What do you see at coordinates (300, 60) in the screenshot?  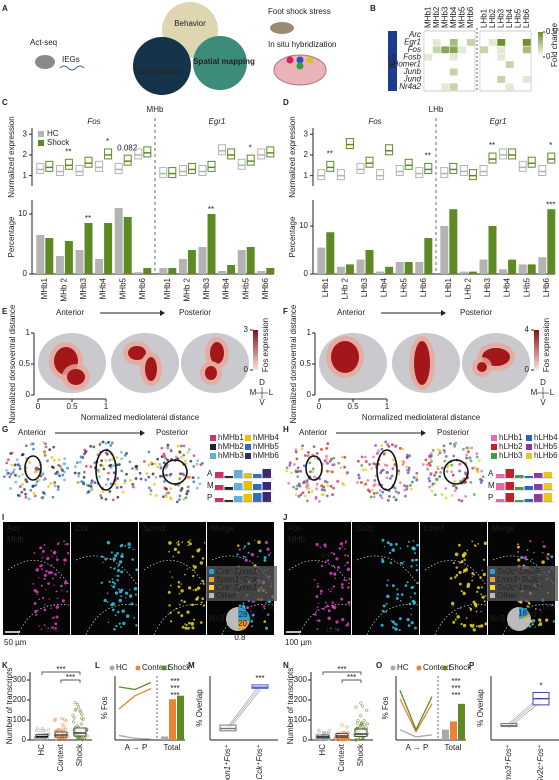 I see `probe-dot` at bounding box center [300, 60].